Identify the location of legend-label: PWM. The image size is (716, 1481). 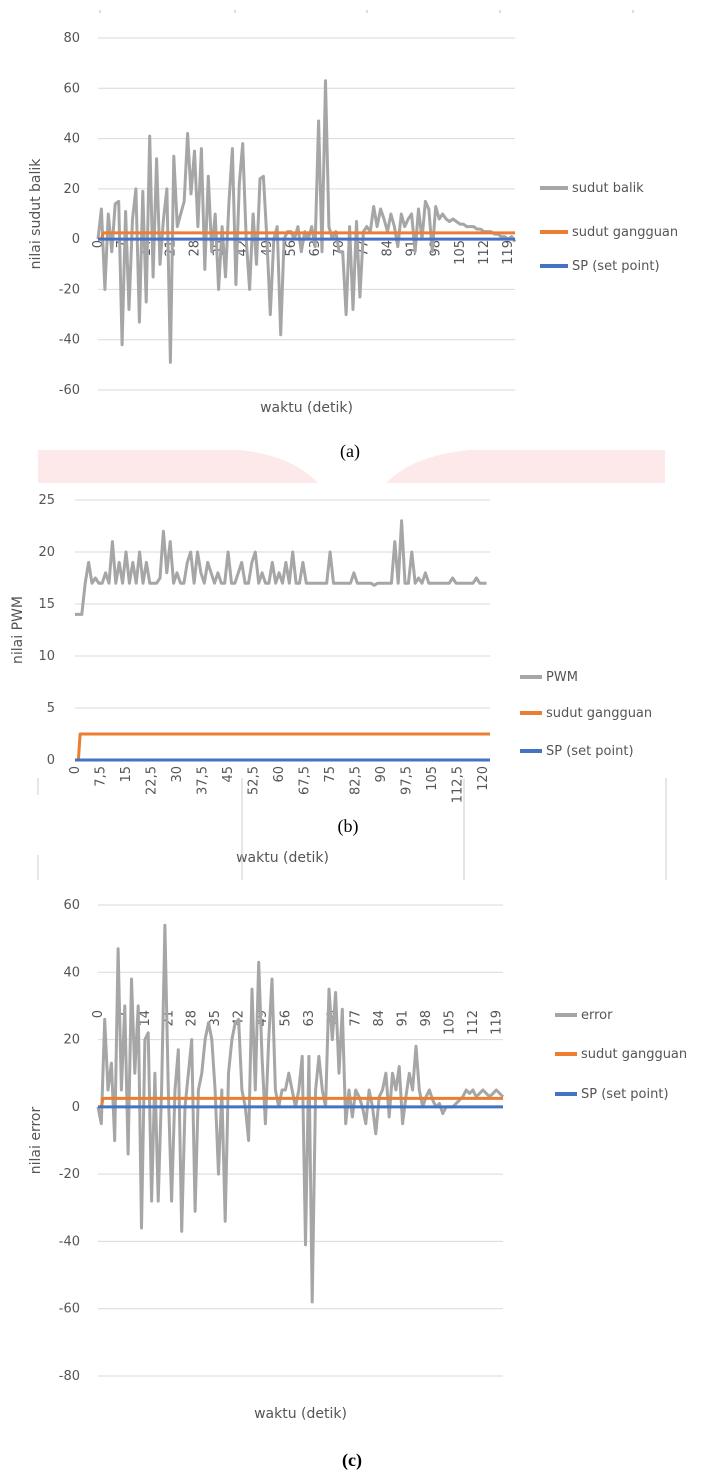
(562, 677).